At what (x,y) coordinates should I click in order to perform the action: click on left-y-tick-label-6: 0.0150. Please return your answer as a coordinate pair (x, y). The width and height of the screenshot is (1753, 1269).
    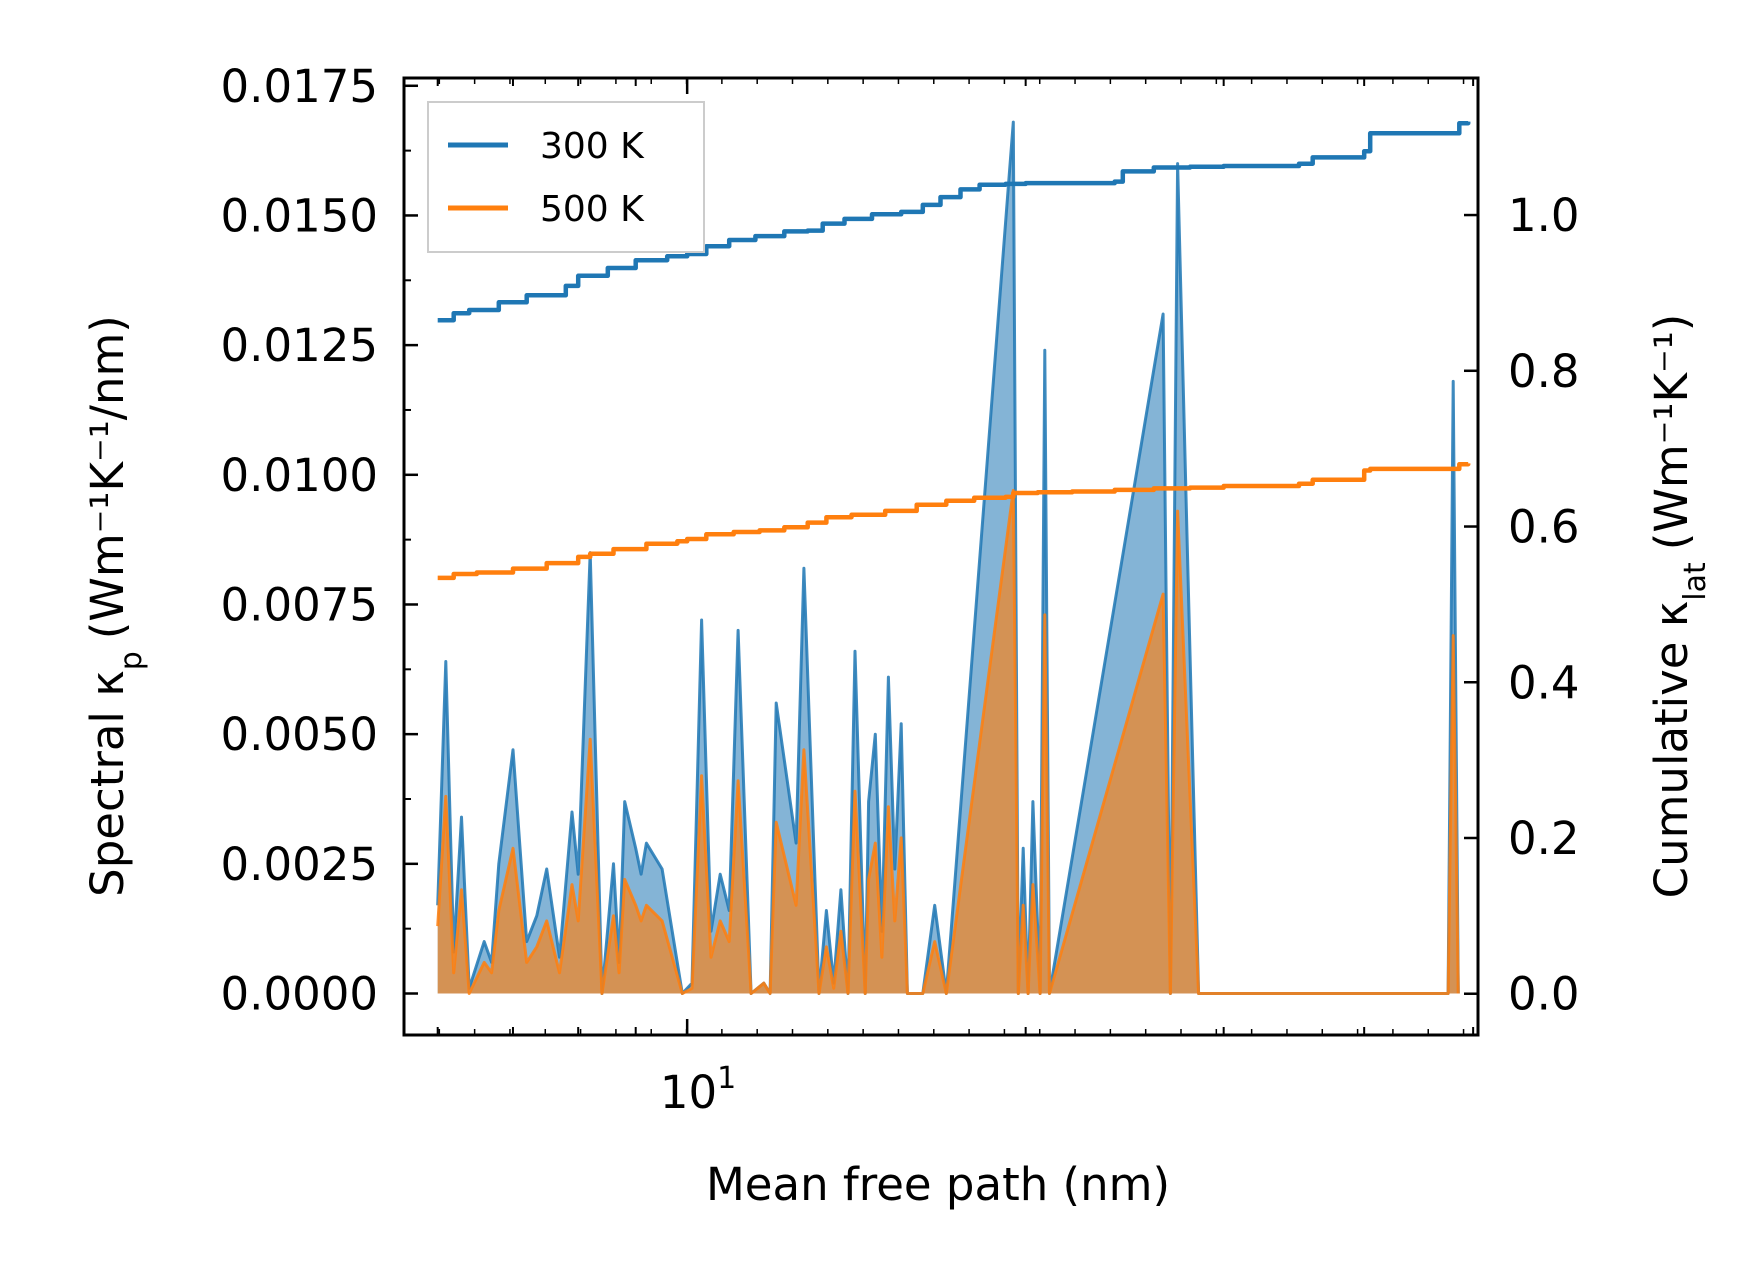
    Looking at the image, I should click on (299, 215).